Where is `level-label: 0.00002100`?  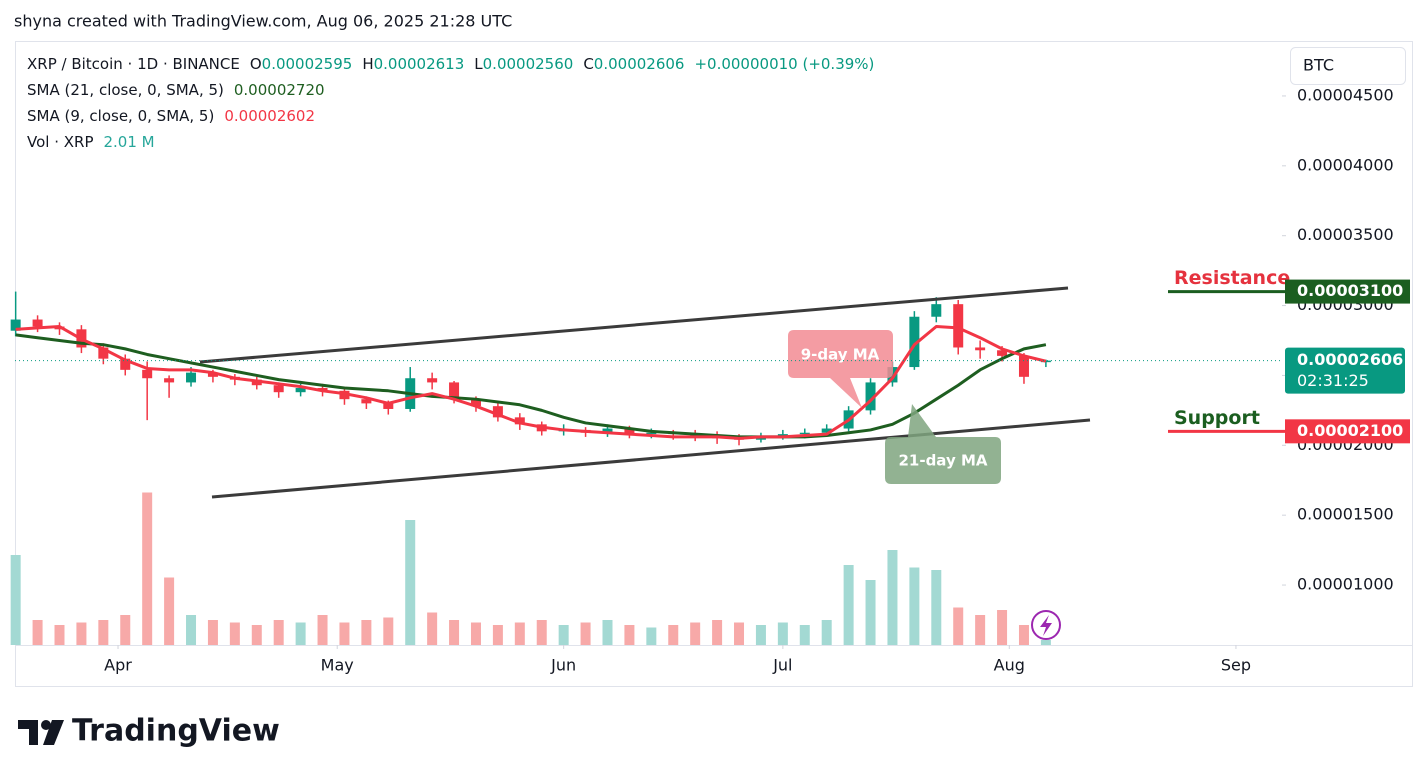
level-label: 0.00002100 is located at coordinates (1350, 430).